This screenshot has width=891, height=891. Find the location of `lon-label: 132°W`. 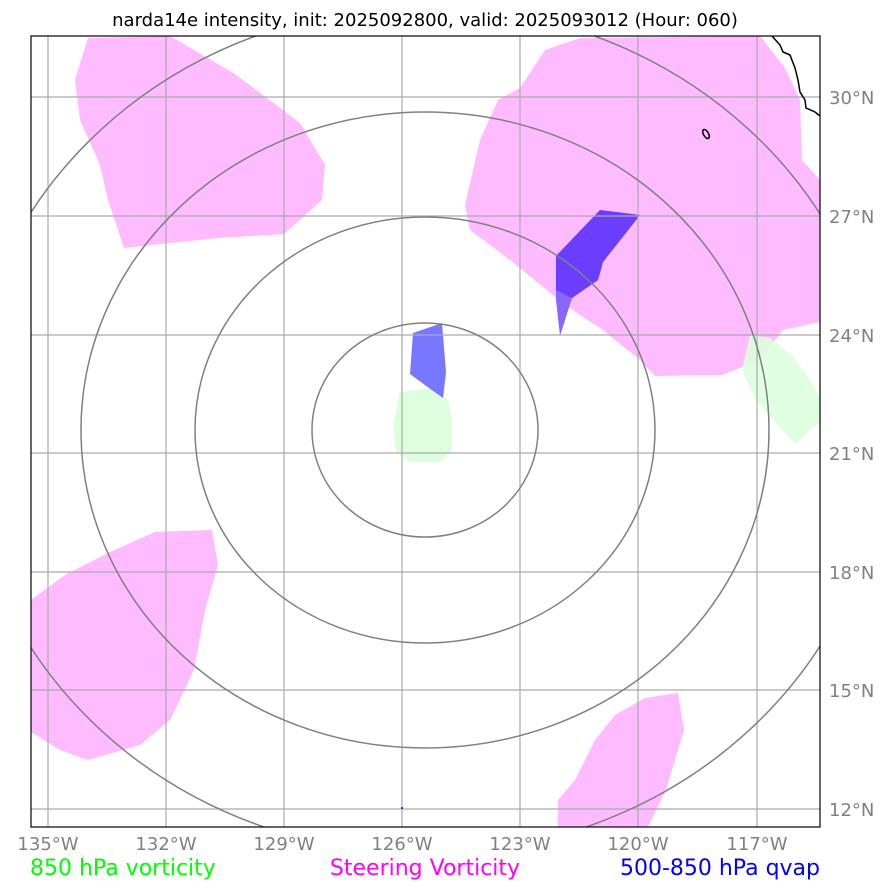

lon-label: 132°W is located at coordinates (165, 844).